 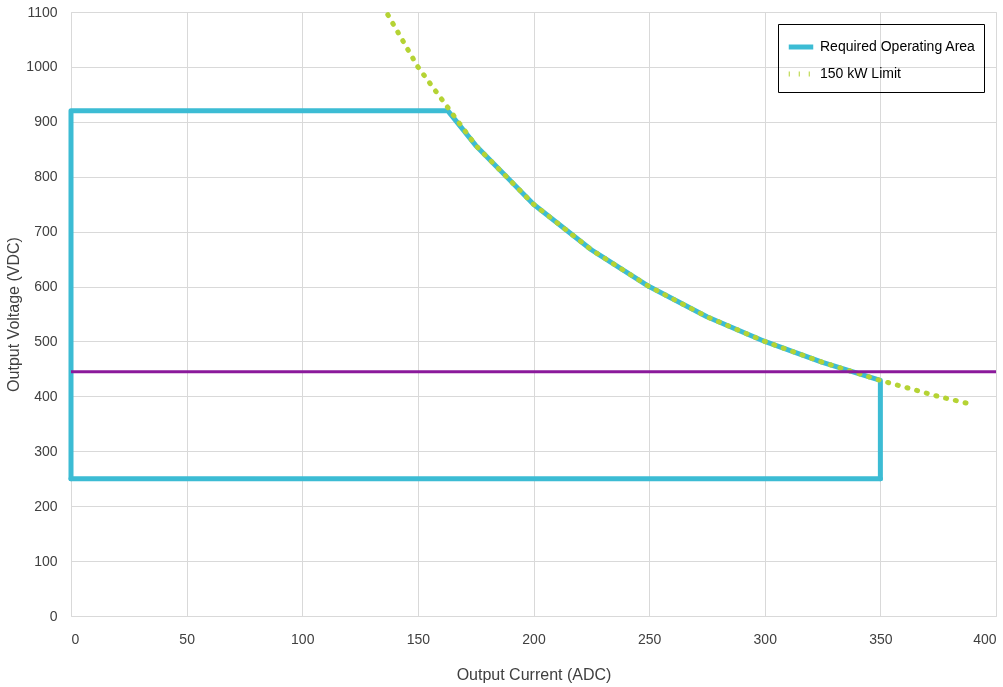 What do you see at coordinates (881, 638) in the screenshot?
I see `x-tick-label: 350` at bounding box center [881, 638].